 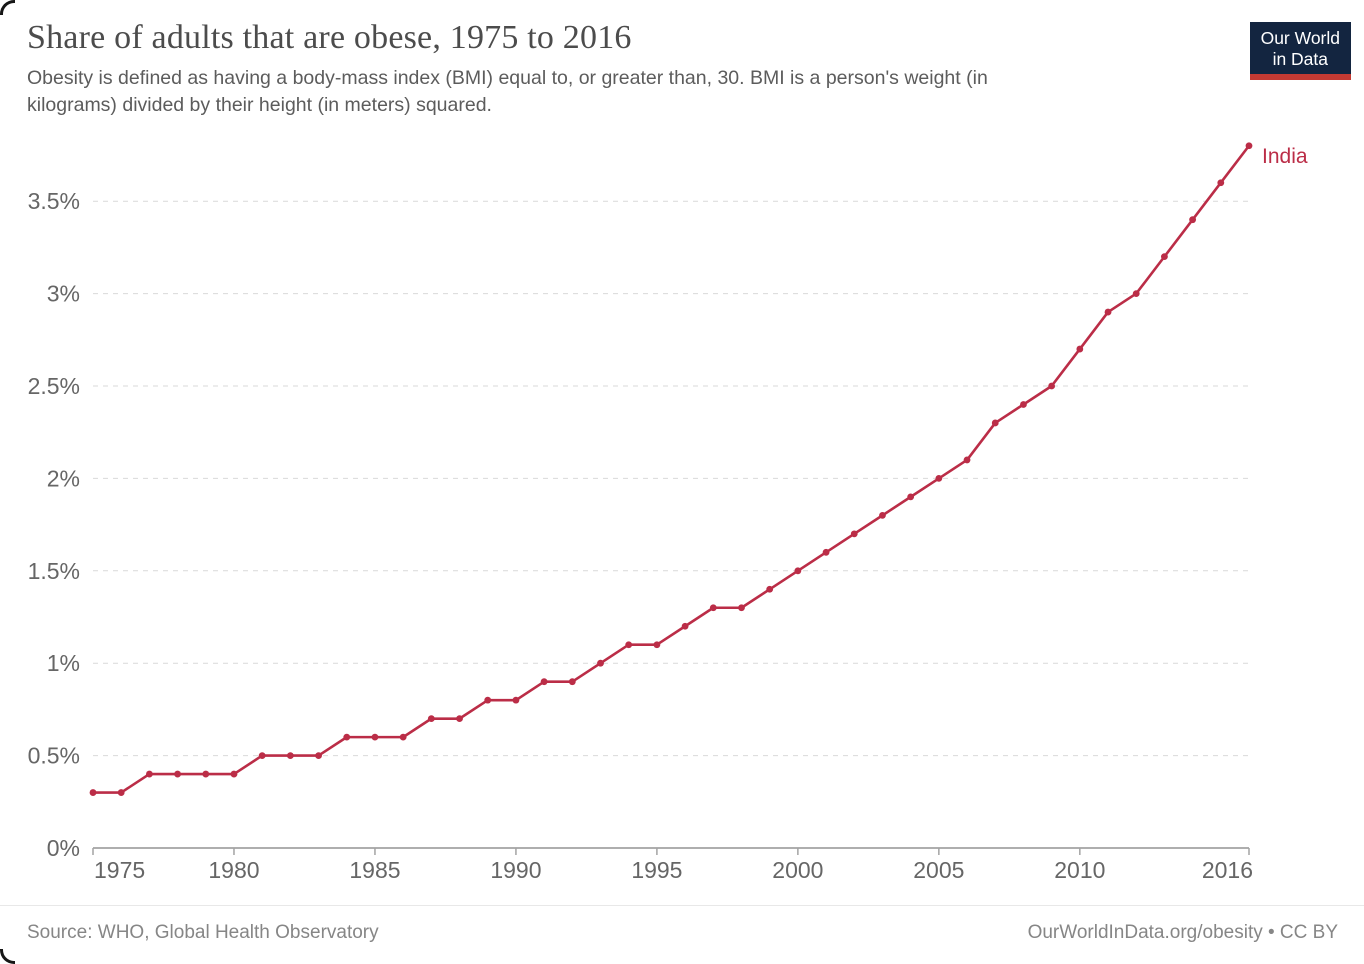 What do you see at coordinates (682, 905) in the screenshot?
I see `footer-divider` at bounding box center [682, 905].